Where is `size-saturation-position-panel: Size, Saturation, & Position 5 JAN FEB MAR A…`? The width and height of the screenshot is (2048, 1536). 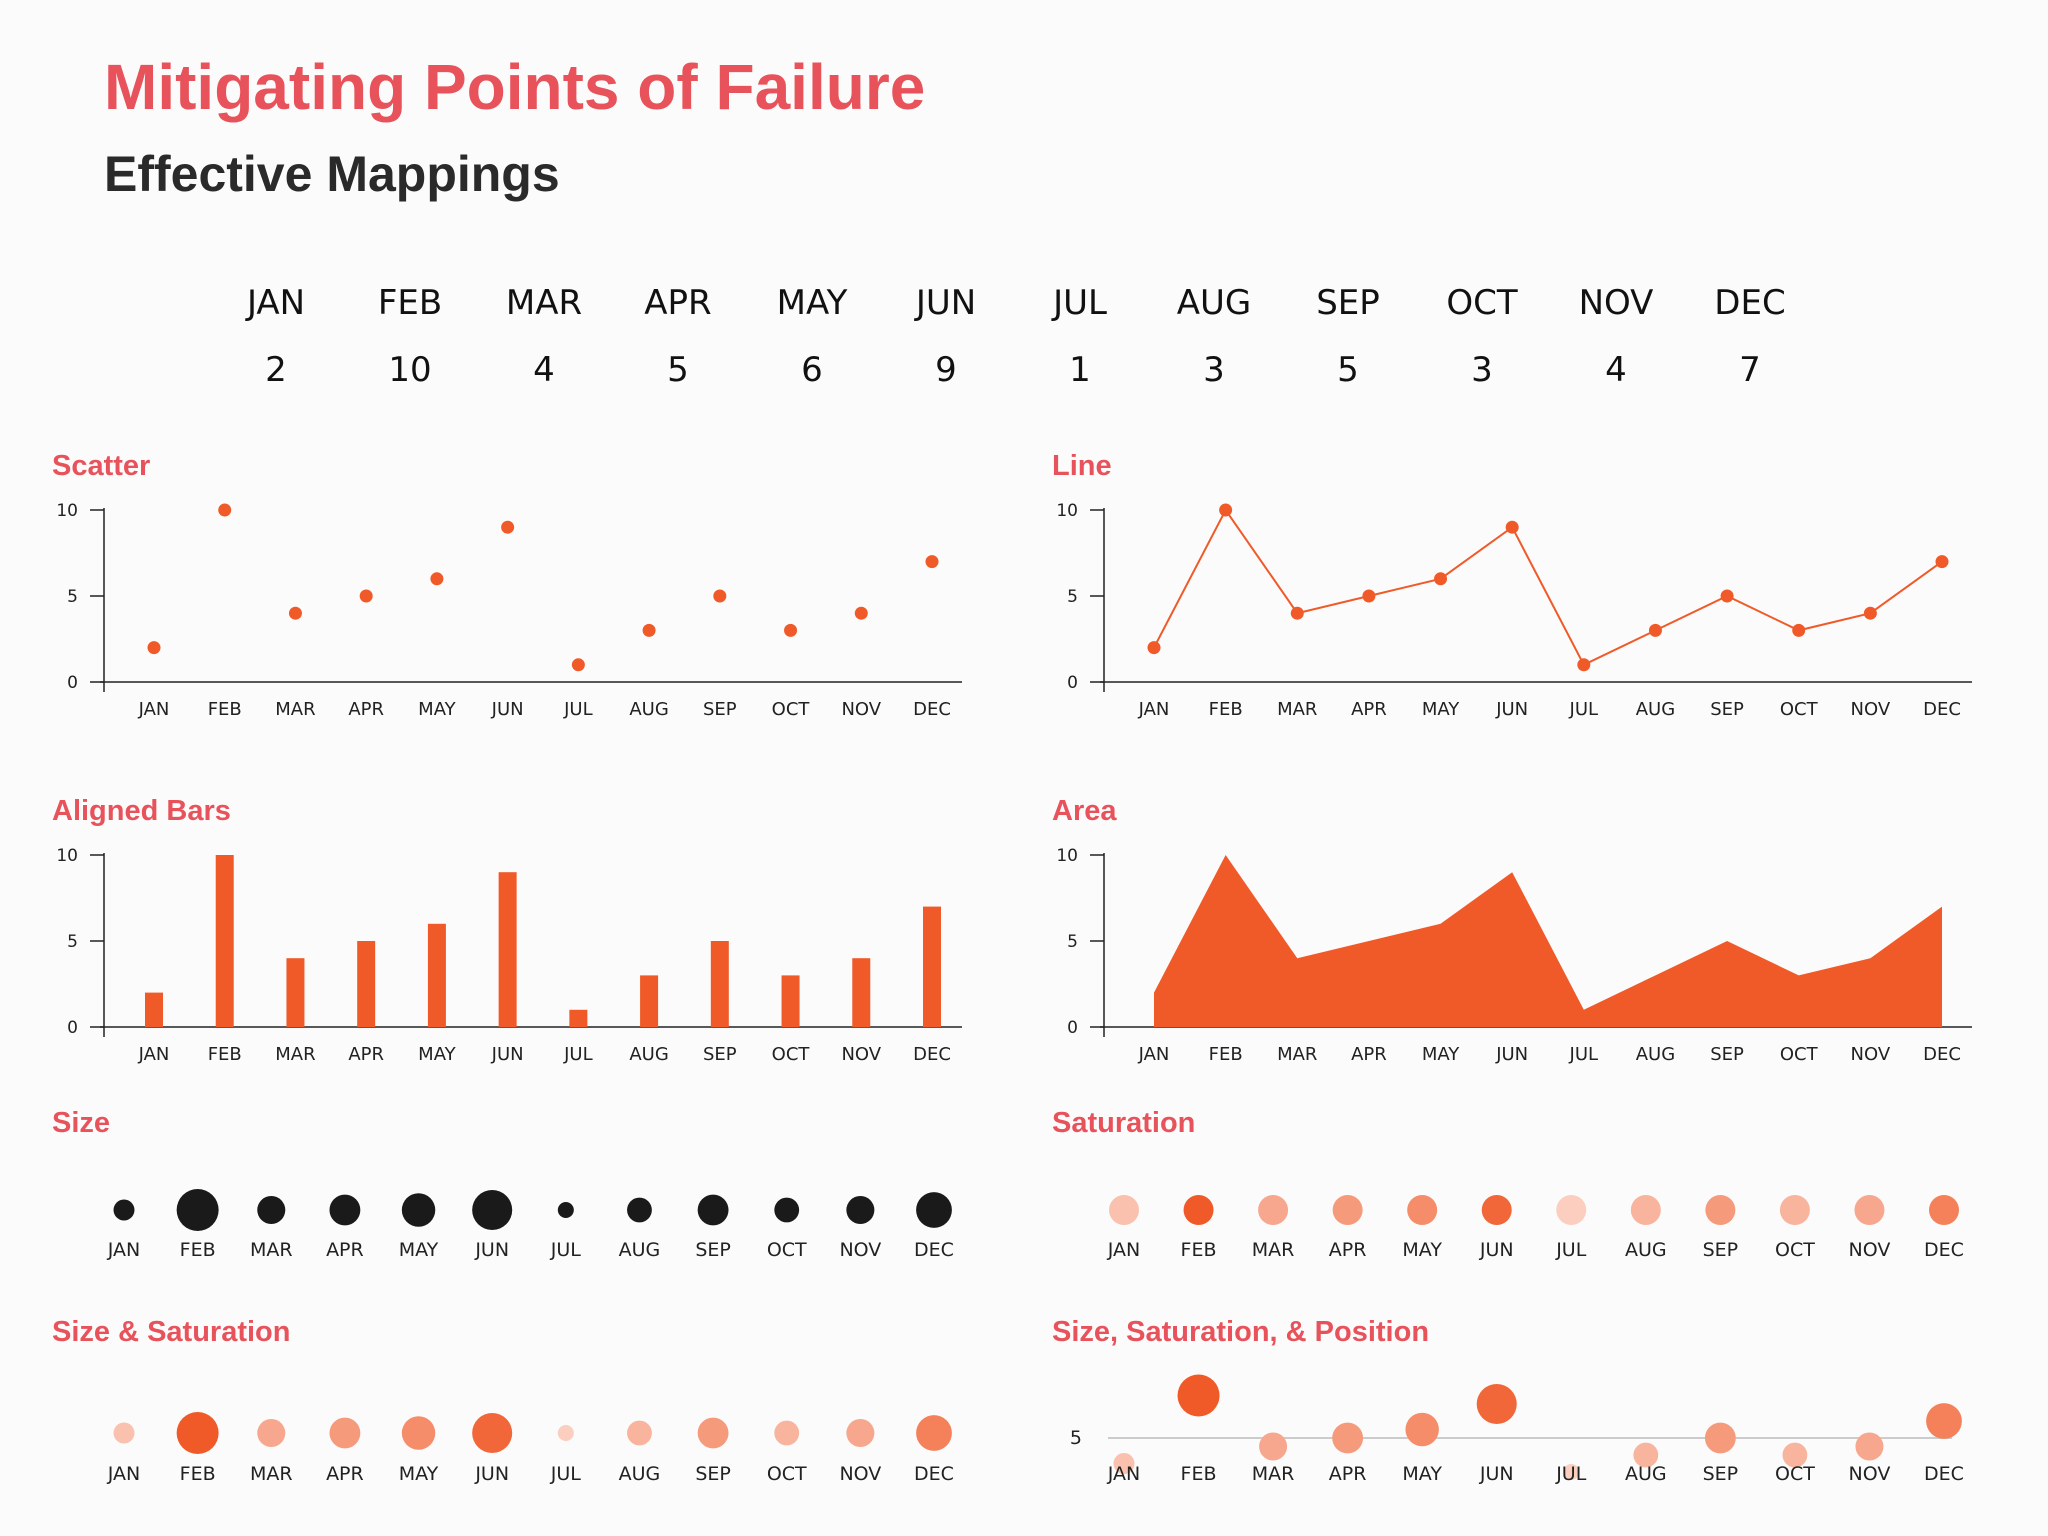
size-saturation-position-panel: Size, Saturation, & Position 5 JAN FEB MAR A… is located at coordinates (1527, 1406).